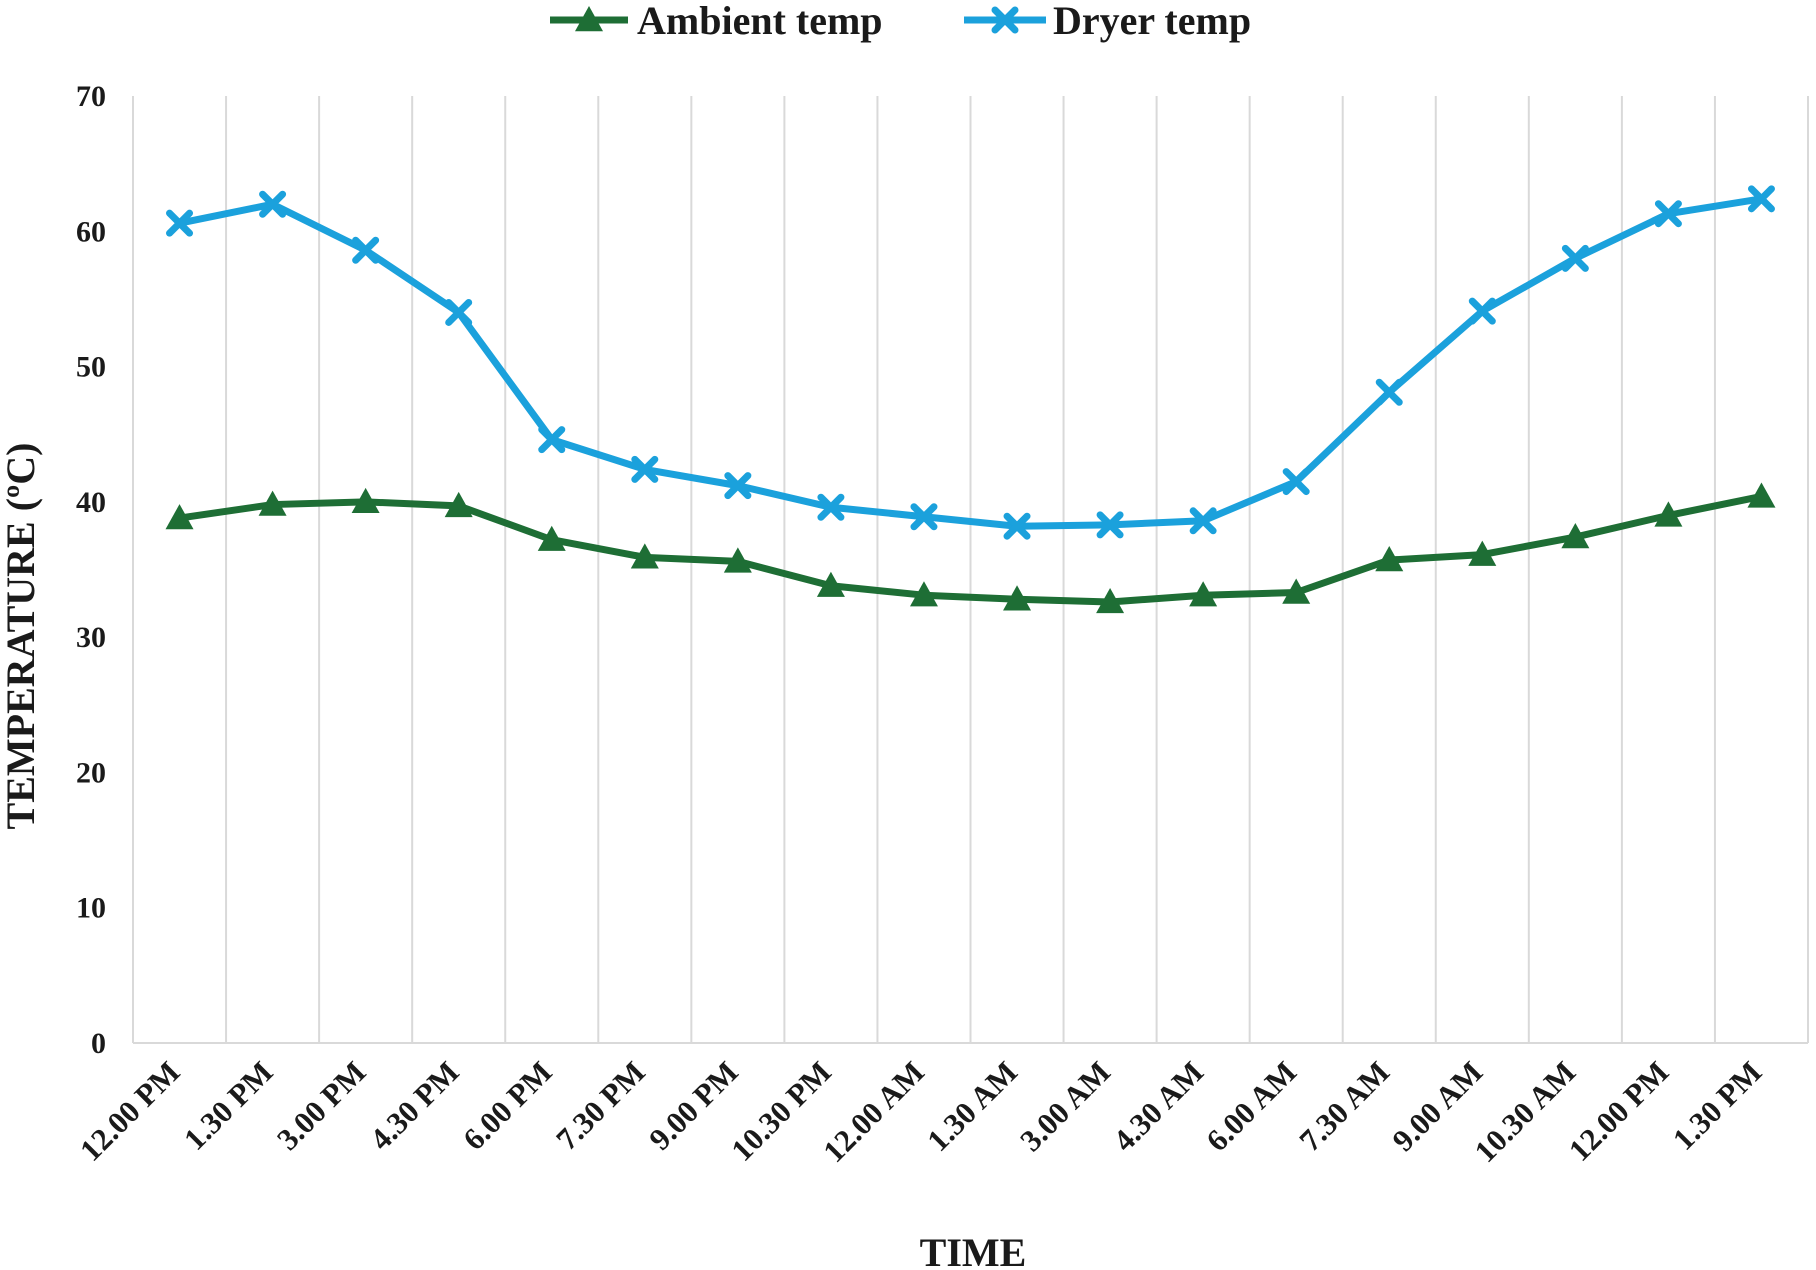 The width and height of the screenshot is (1816, 1270). What do you see at coordinates (91, 772) in the screenshot?
I see `y-tick-label: 20` at bounding box center [91, 772].